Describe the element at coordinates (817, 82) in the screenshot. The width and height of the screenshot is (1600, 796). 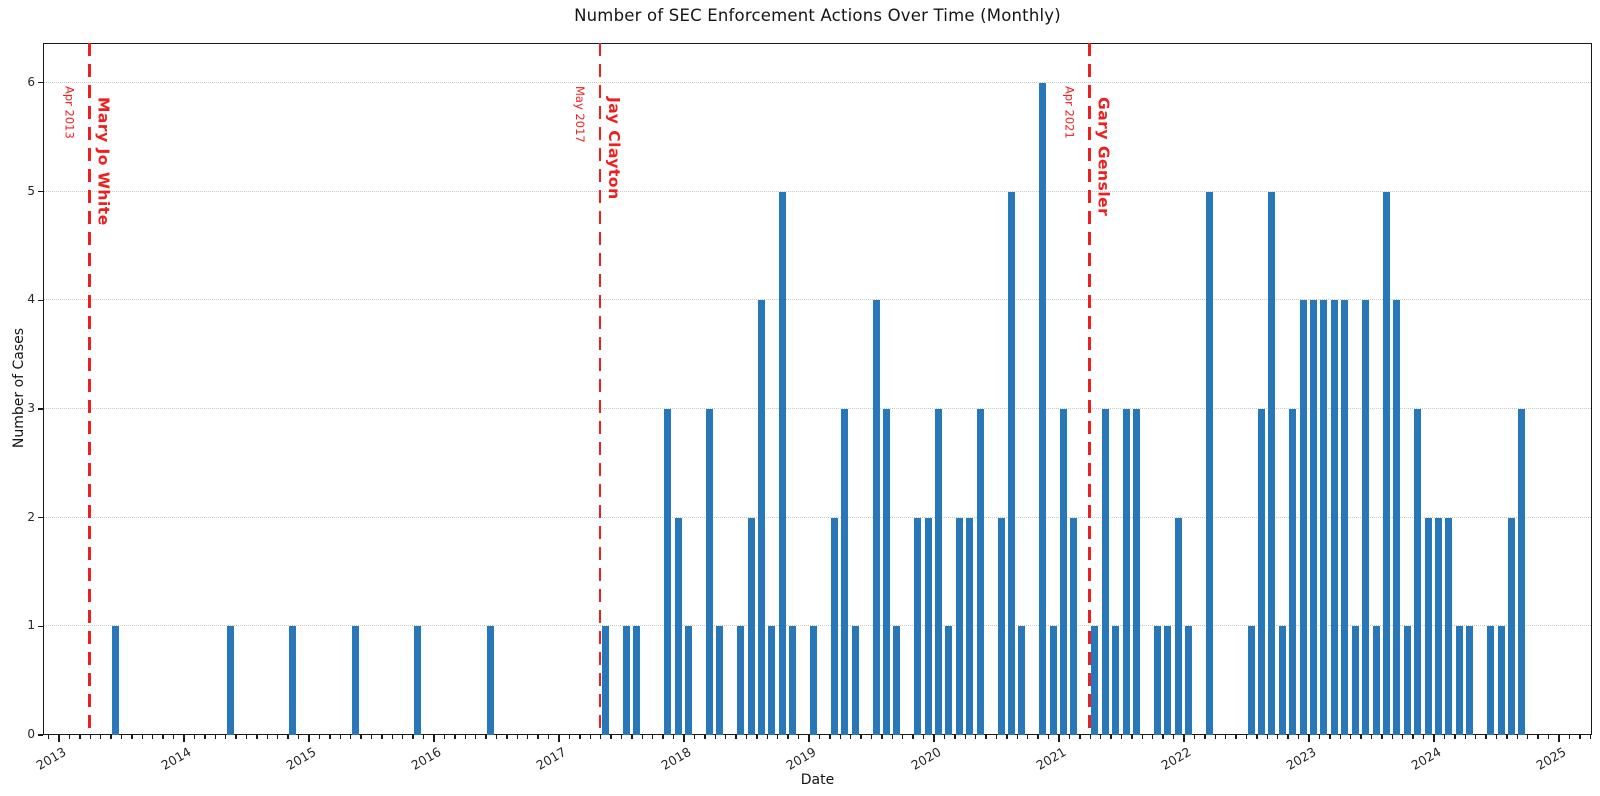
I see `gridline-y6` at that location.